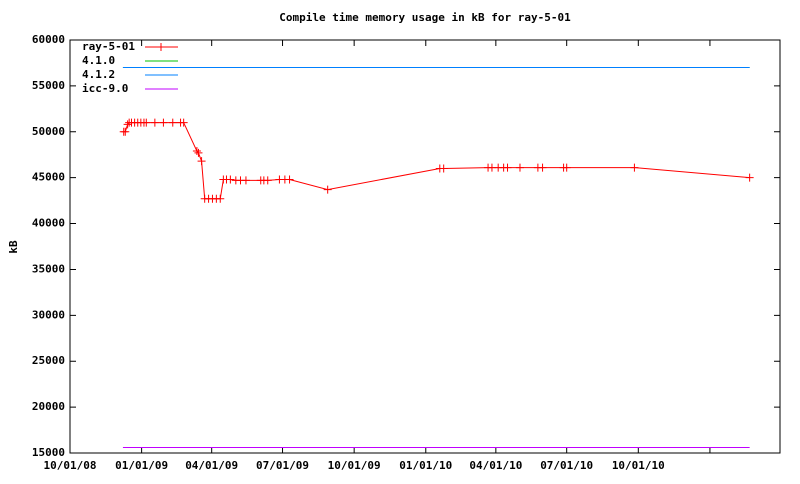  What do you see at coordinates (48, 314) in the screenshot?
I see `y-tick-label: 30000` at bounding box center [48, 314].